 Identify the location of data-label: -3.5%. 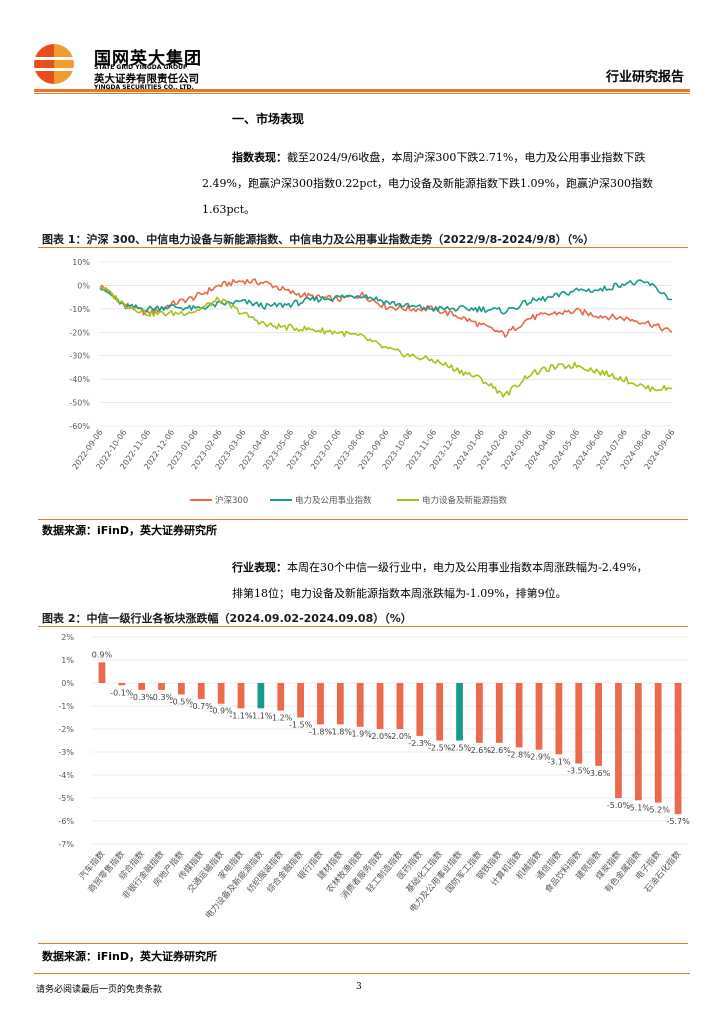
(579, 771).